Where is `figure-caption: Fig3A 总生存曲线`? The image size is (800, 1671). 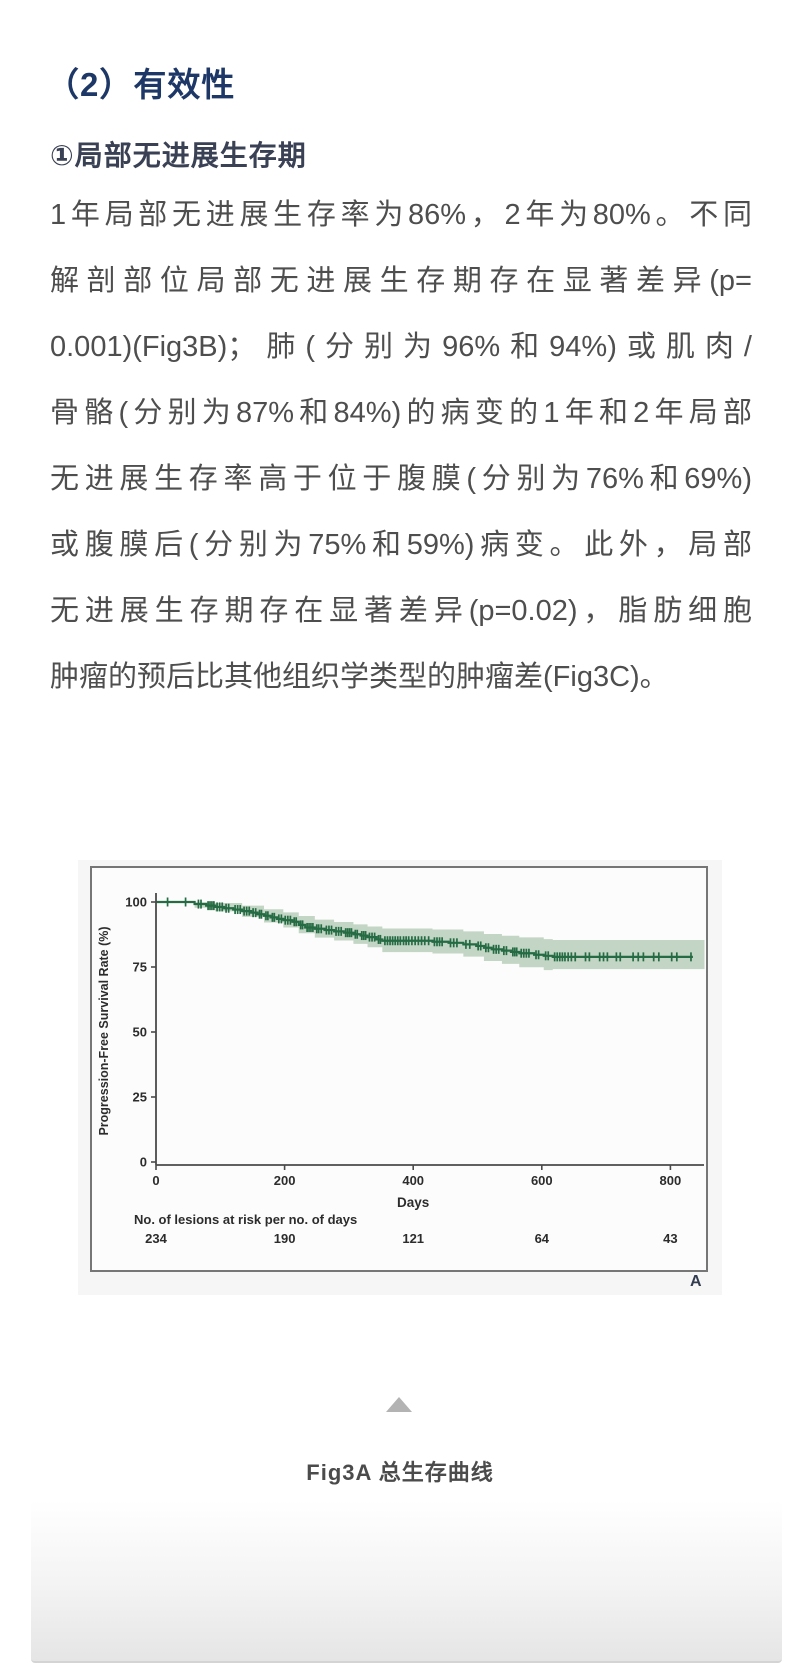 figure-caption: Fig3A 总生存曲线 is located at coordinates (400, 1472).